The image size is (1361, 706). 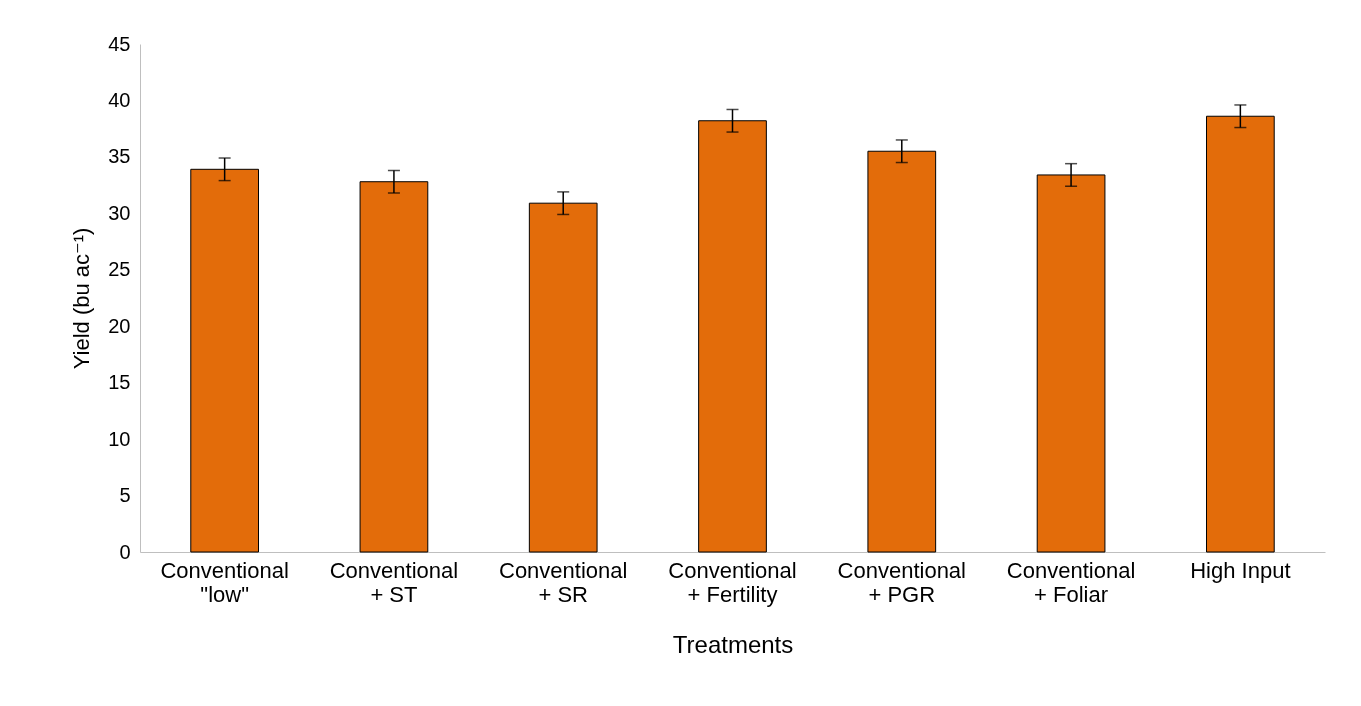 I want to click on x-tick-label: Conventional + SR, so click(x=563, y=582).